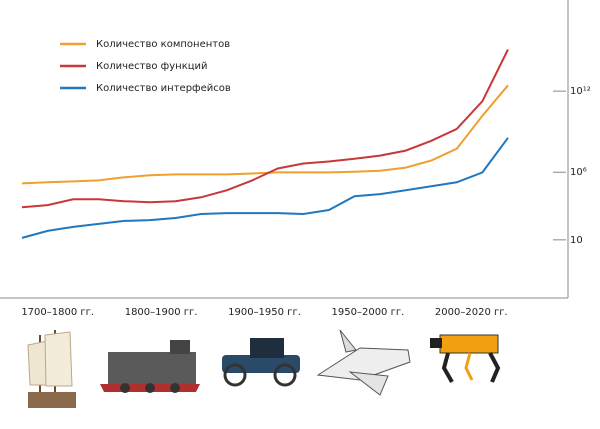 This screenshot has width=600, height=429. I want to click on x-tick-label: 2000–2020 гг., so click(471, 312).